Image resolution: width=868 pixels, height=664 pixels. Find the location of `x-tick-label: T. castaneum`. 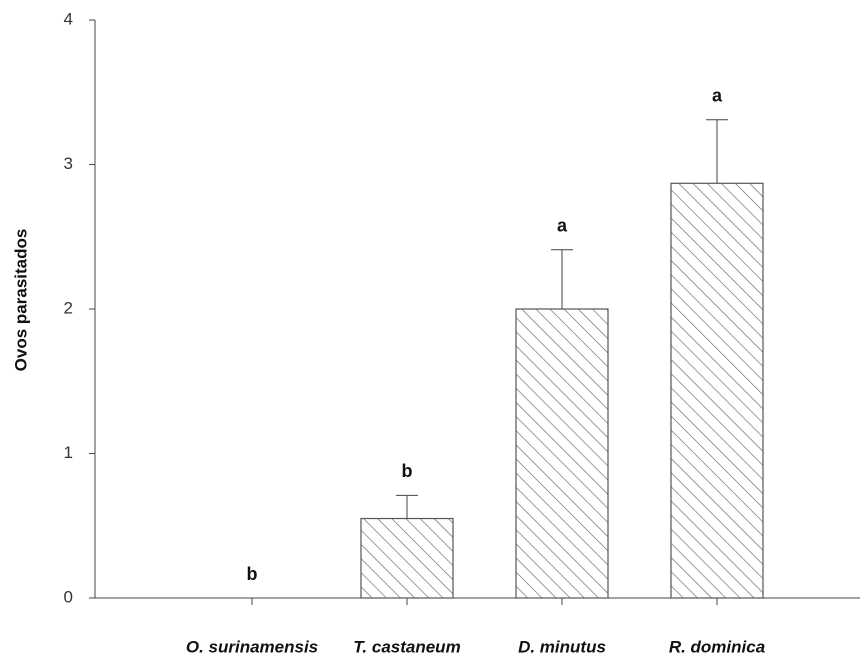

x-tick-label: T. castaneum is located at coordinates (406, 646).